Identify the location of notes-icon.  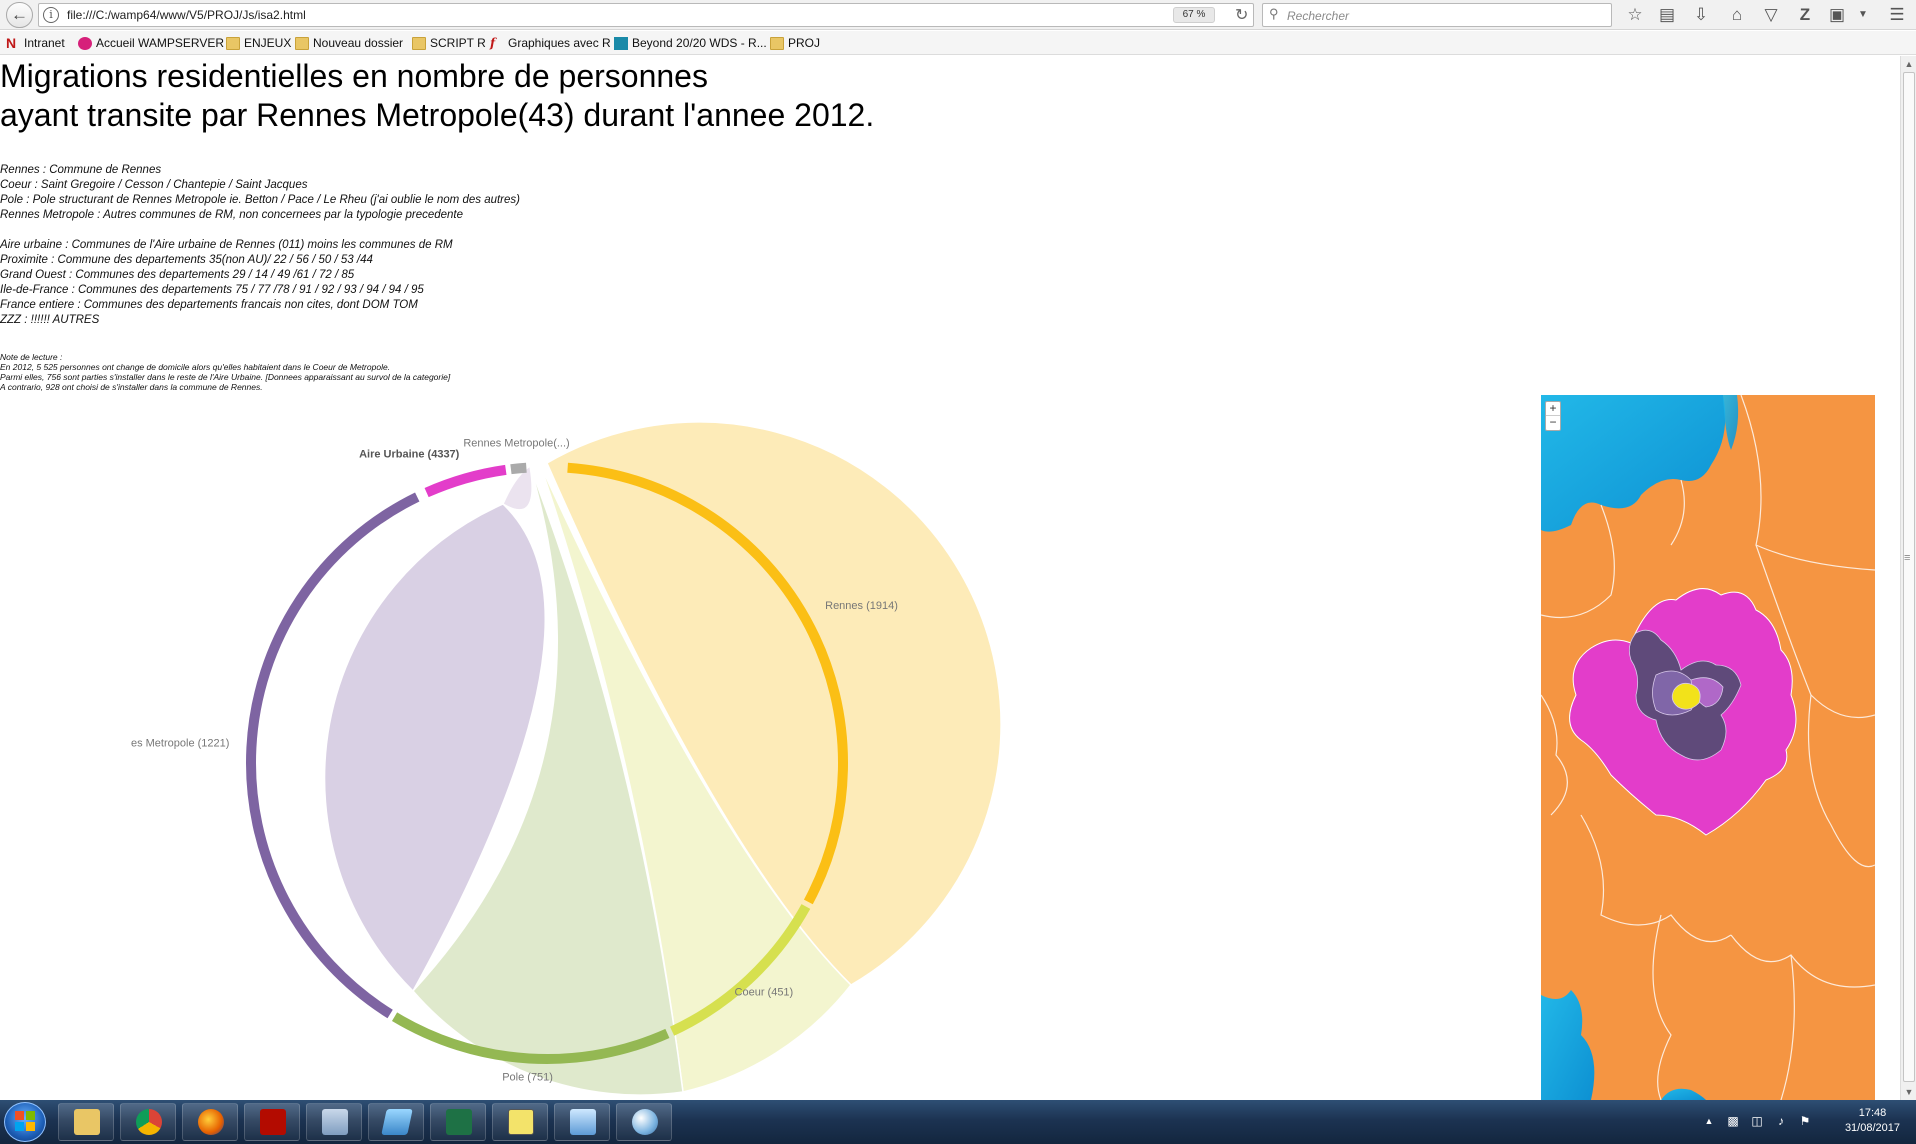
(397, 1122).